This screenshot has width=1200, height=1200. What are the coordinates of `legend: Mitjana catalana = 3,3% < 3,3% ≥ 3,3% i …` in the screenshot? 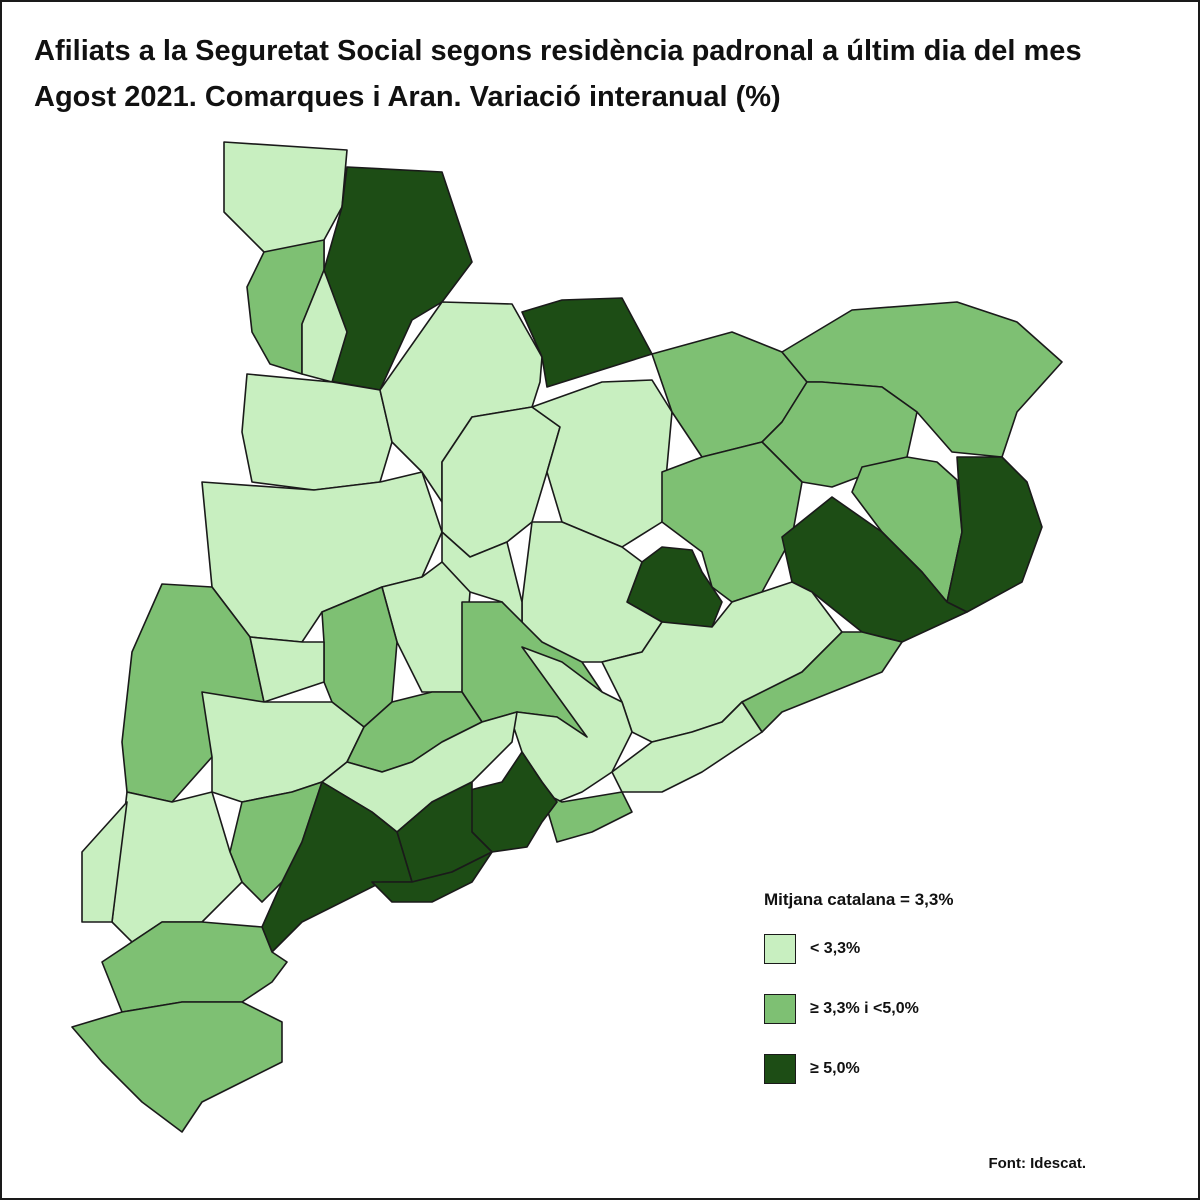 It's located at (964, 1001).